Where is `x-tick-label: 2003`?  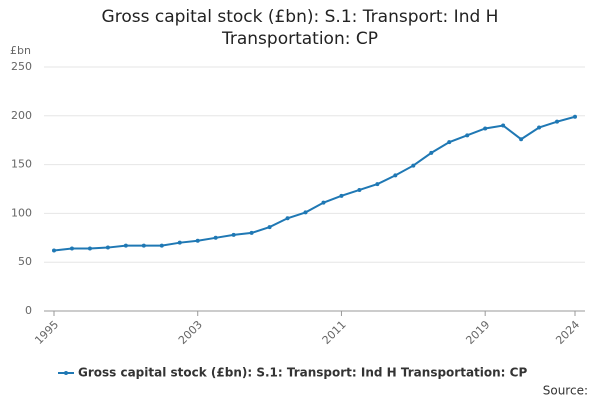 x-tick-label: 2003 is located at coordinates (190, 332).